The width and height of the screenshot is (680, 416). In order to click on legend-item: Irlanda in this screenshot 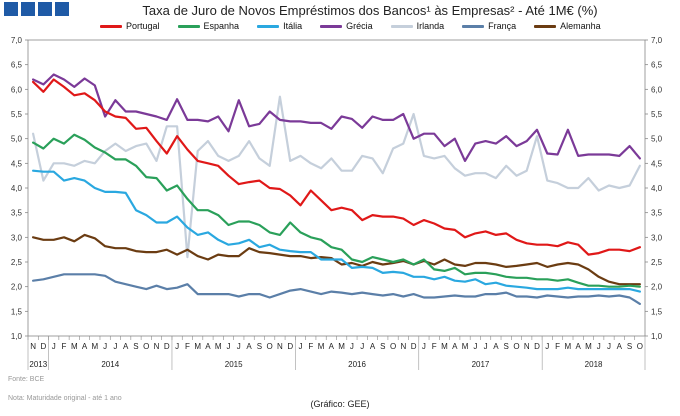, I will do `click(417, 26)`.